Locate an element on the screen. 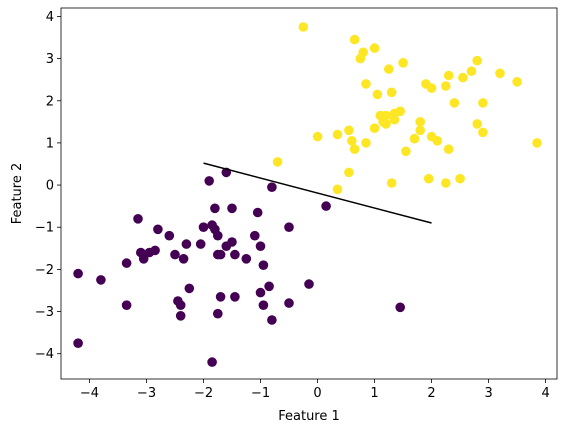  boundary-line-layer is located at coordinates (317, 193).